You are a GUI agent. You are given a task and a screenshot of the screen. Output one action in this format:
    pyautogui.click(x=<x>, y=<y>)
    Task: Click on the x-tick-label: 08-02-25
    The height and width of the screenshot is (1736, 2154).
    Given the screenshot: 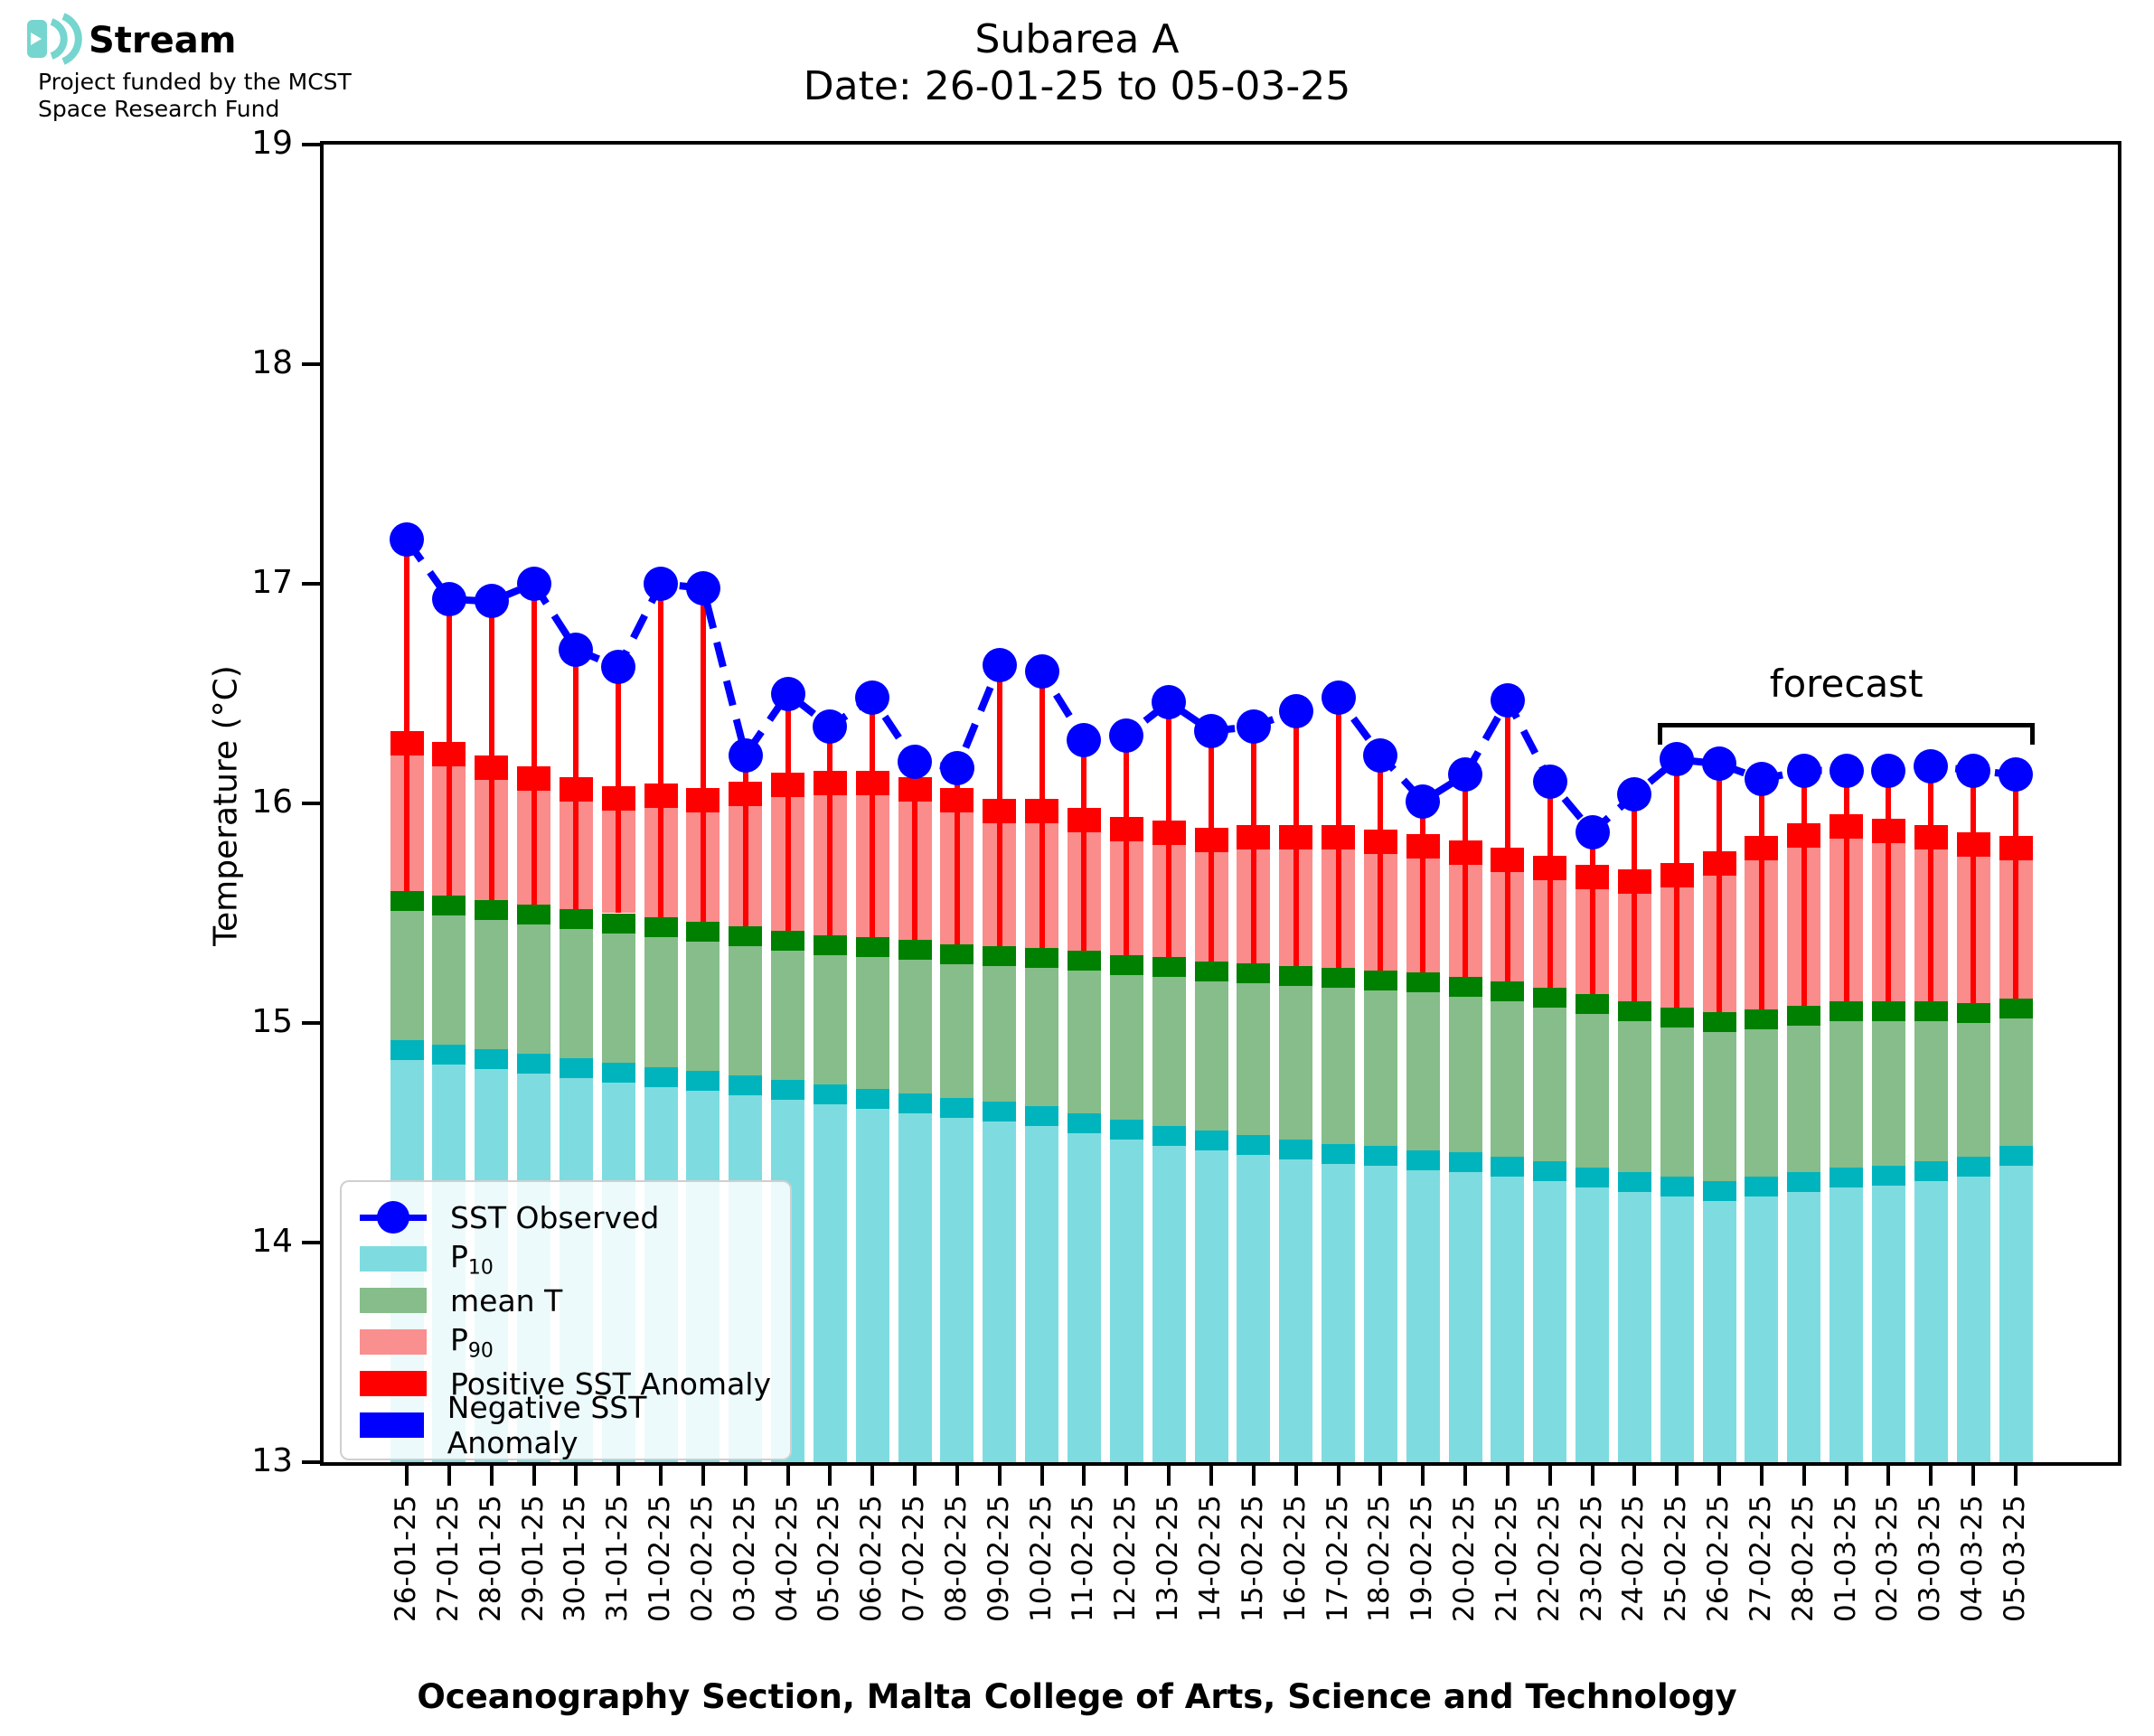 What is the action you would take?
    pyautogui.click(x=956, y=1558)
    